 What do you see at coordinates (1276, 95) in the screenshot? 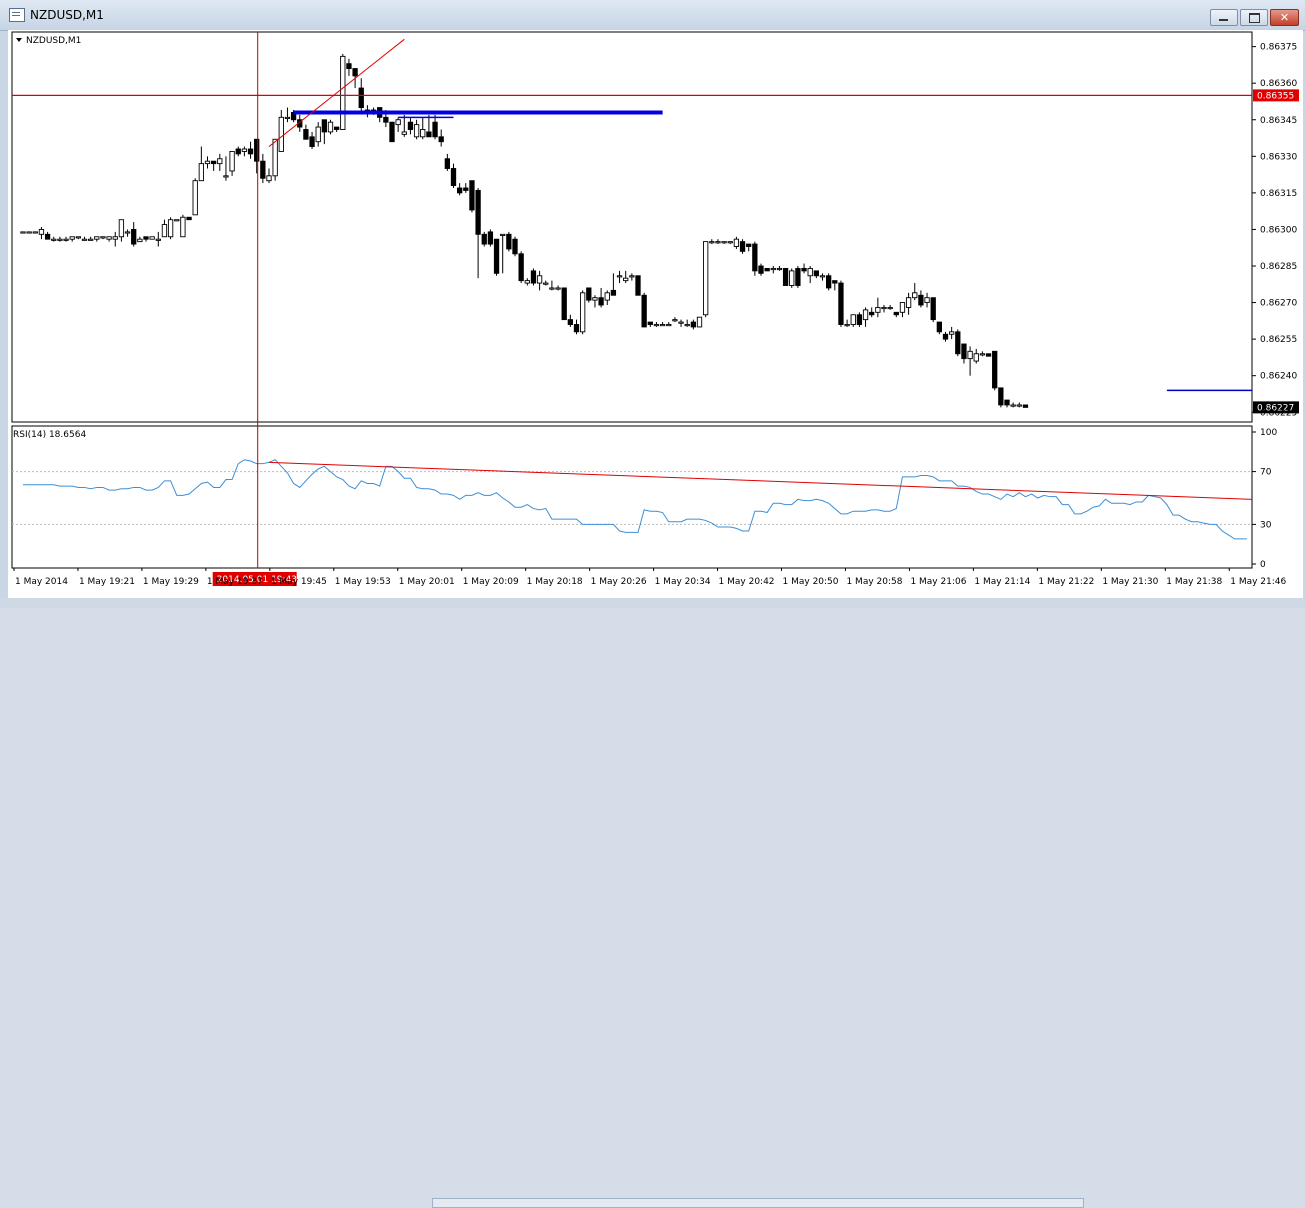
I see `level-price-tag` at bounding box center [1276, 95].